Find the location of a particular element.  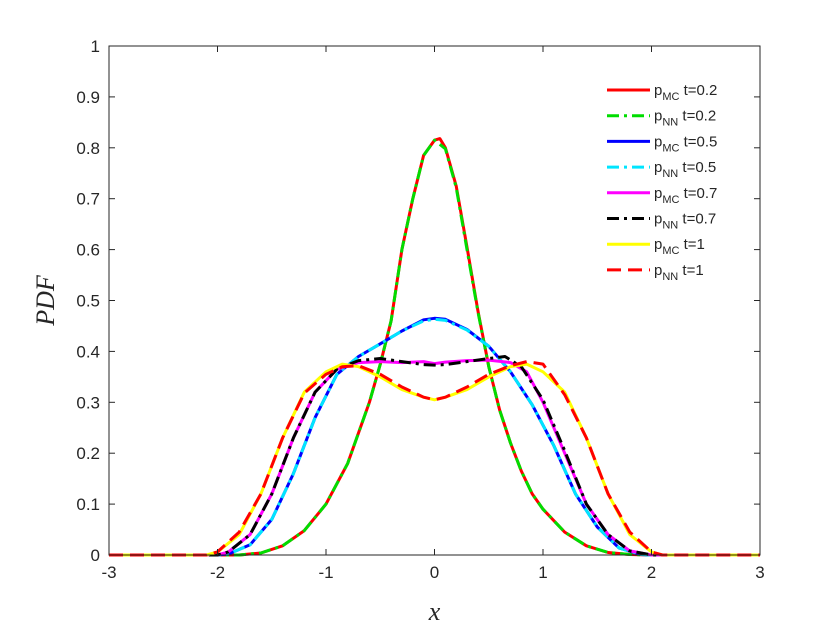

y-tick-label: 0.3 is located at coordinates (88, 402).